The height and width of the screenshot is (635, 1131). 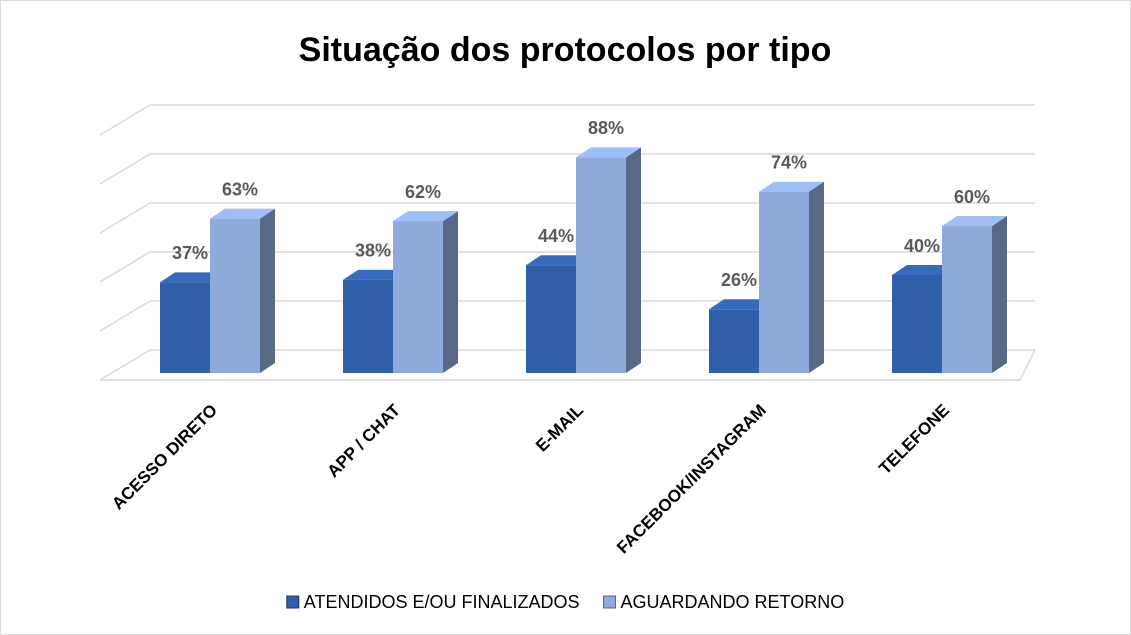 What do you see at coordinates (739, 280) in the screenshot?
I see `data-label: 26%` at bounding box center [739, 280].